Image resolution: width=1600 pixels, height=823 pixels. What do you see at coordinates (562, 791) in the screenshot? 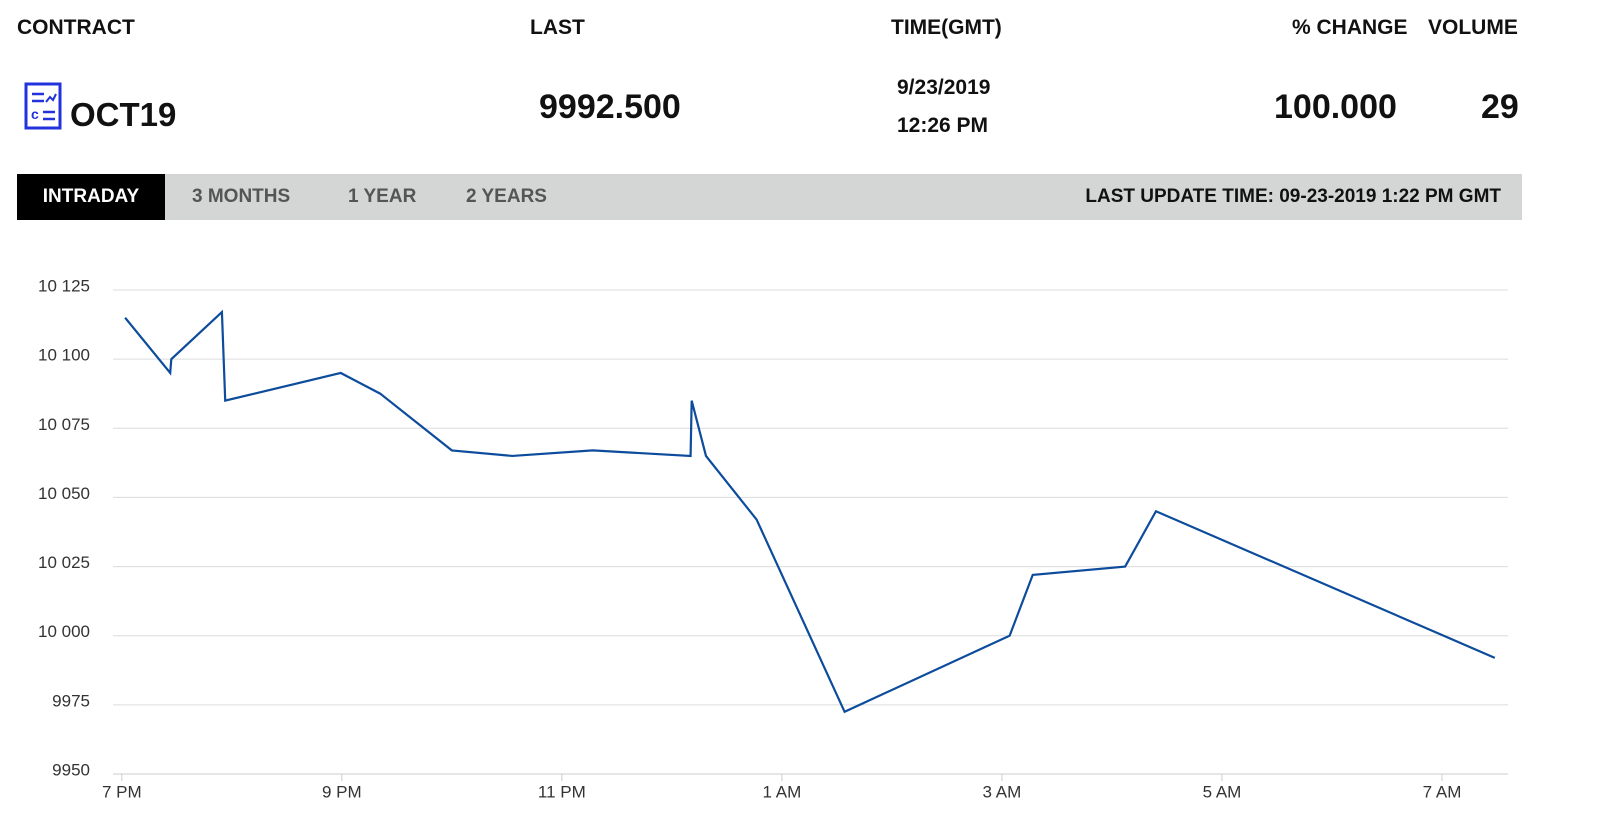
I see `x-tick-label: 11 PM` at bounding box center [562, 791].